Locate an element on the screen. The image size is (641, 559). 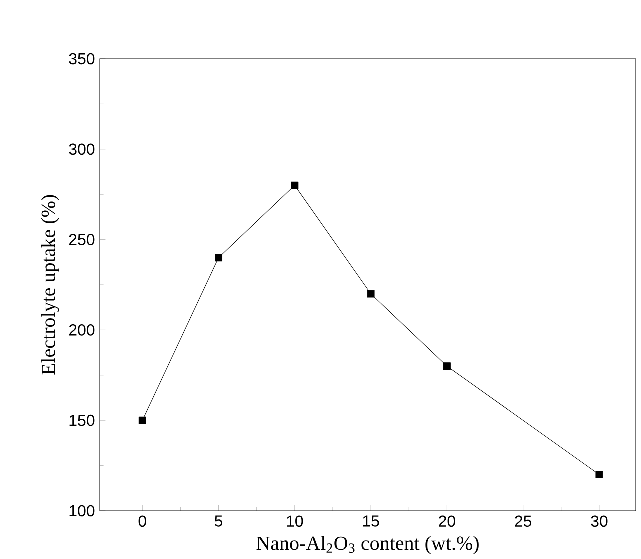
x-tick-label: 30 is located at coordinates (599, 522).